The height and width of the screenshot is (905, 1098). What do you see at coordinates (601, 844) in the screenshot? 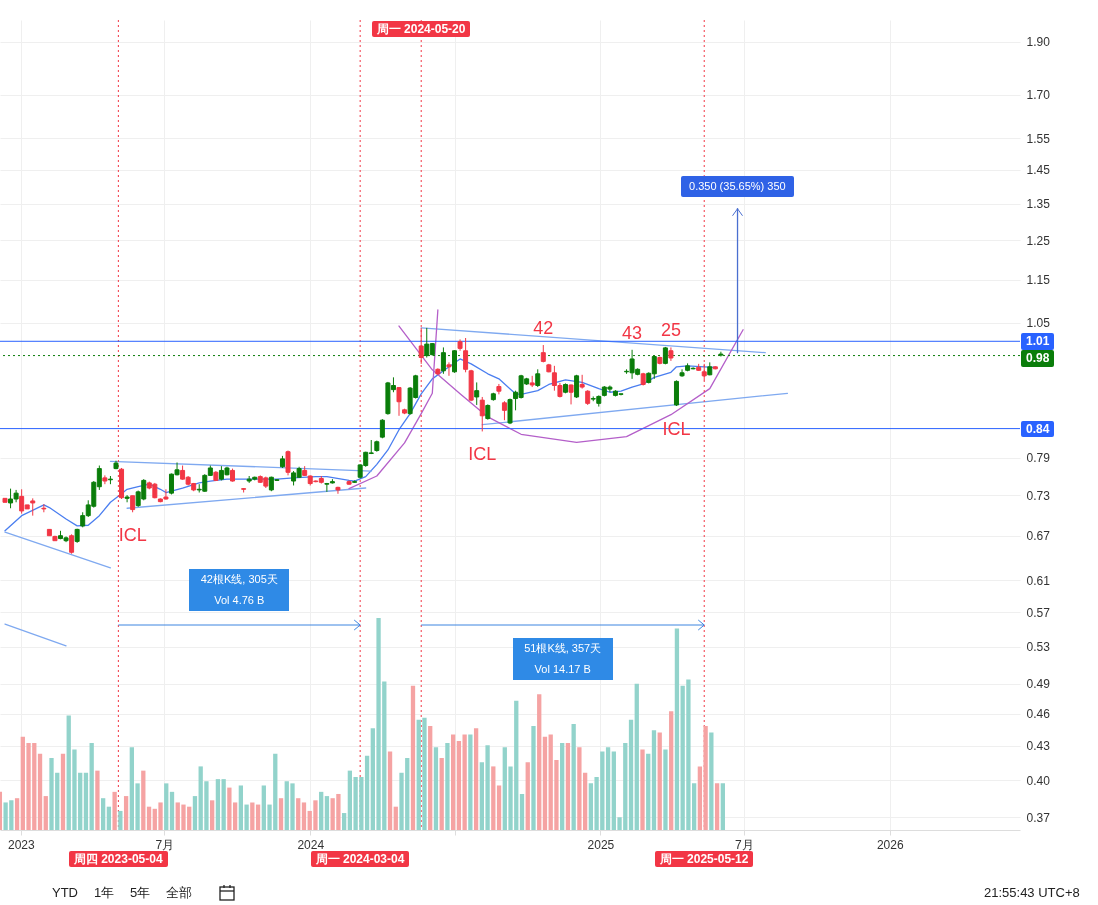
I see `x-tick-label: 2025` at bounding box center [601, 844].